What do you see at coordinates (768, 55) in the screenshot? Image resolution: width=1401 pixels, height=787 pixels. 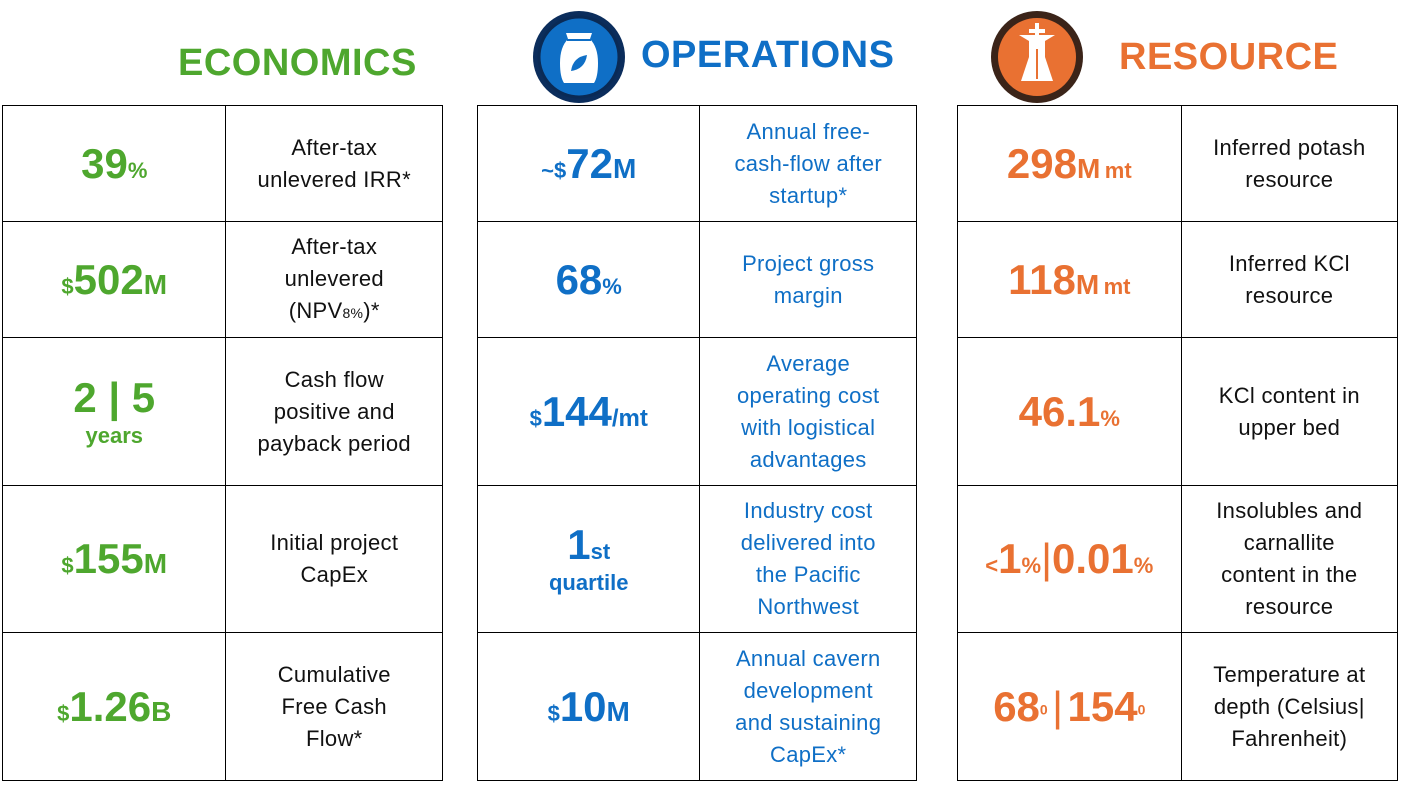 I see `operations-heading: OPERATIONS` at bounding box center [768, 55].